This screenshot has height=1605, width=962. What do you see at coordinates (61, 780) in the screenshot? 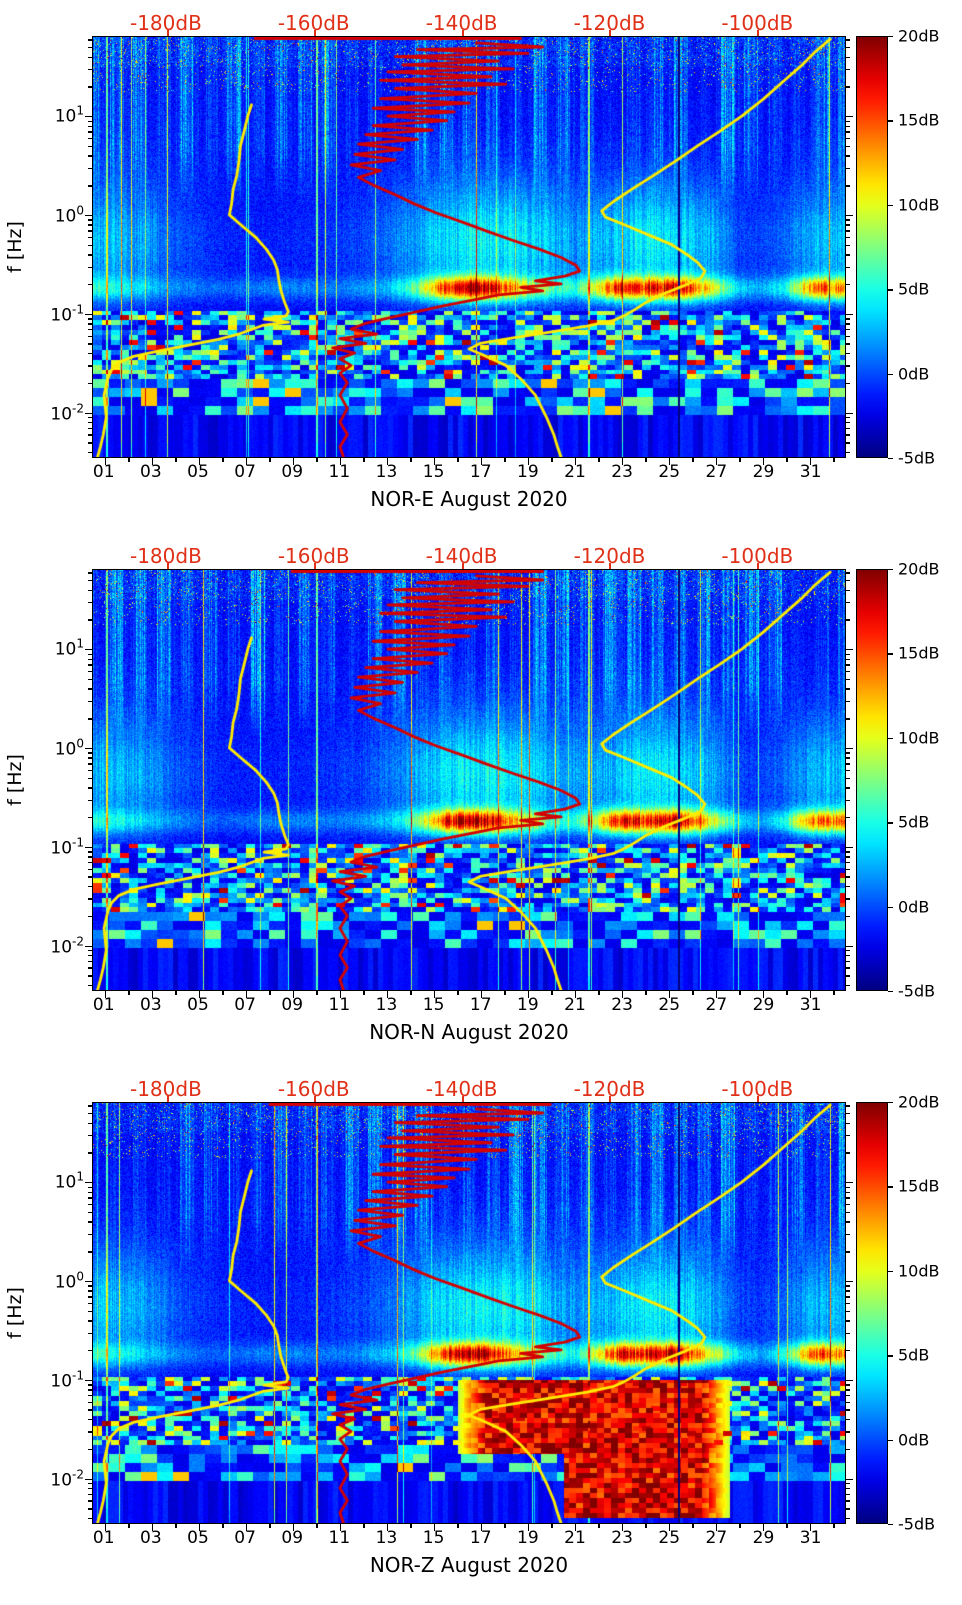
I see `y-axis-ticks: 101 100 10-1 10-2` at bounding box center [61, 780].